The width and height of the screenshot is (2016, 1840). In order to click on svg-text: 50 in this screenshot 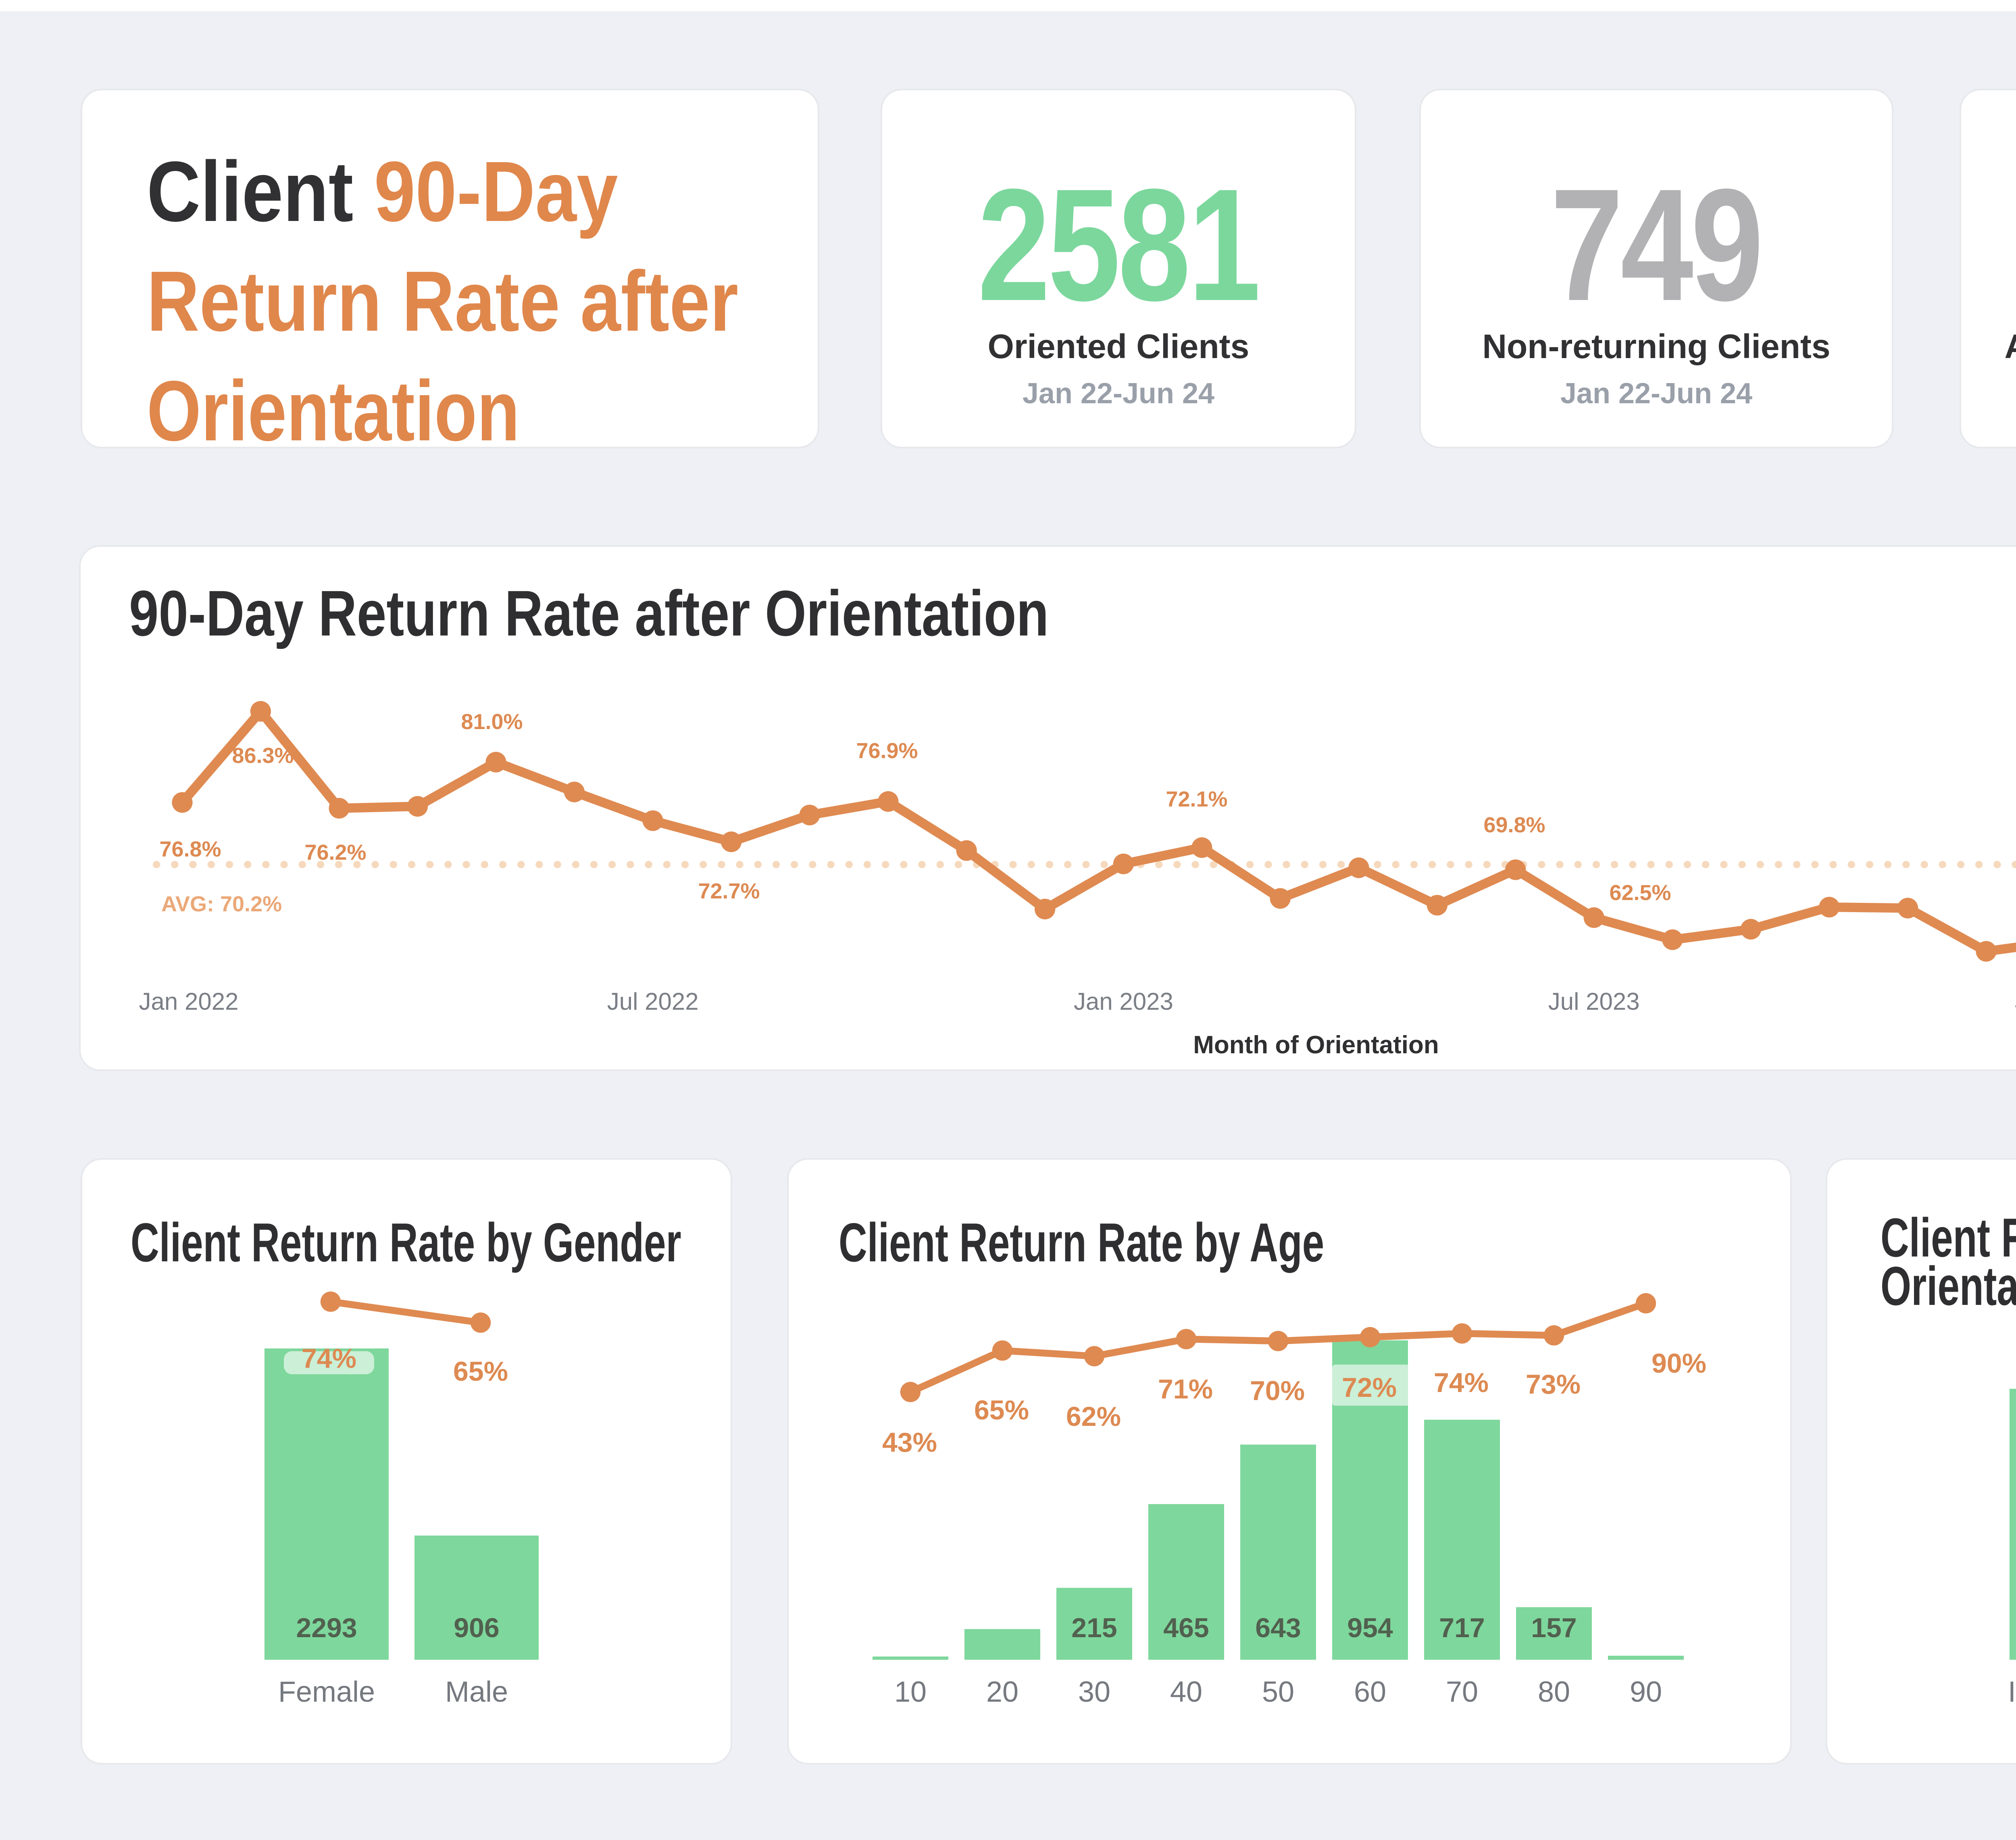, I will do `click(1278, 1692)`.